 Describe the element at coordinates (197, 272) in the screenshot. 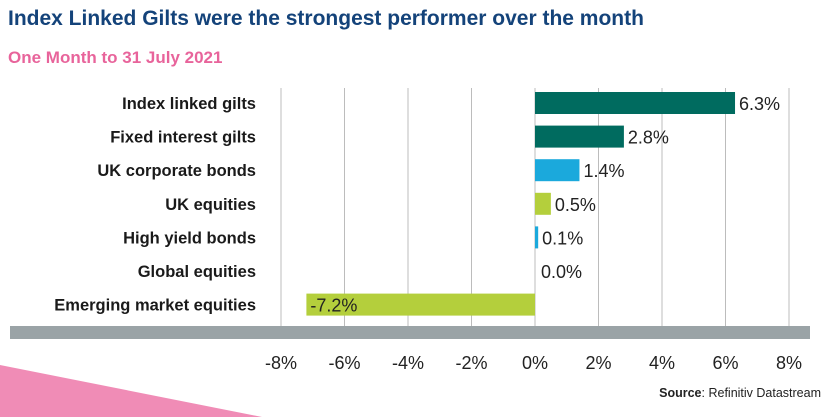

I see `category-label: Global equities` at that location.